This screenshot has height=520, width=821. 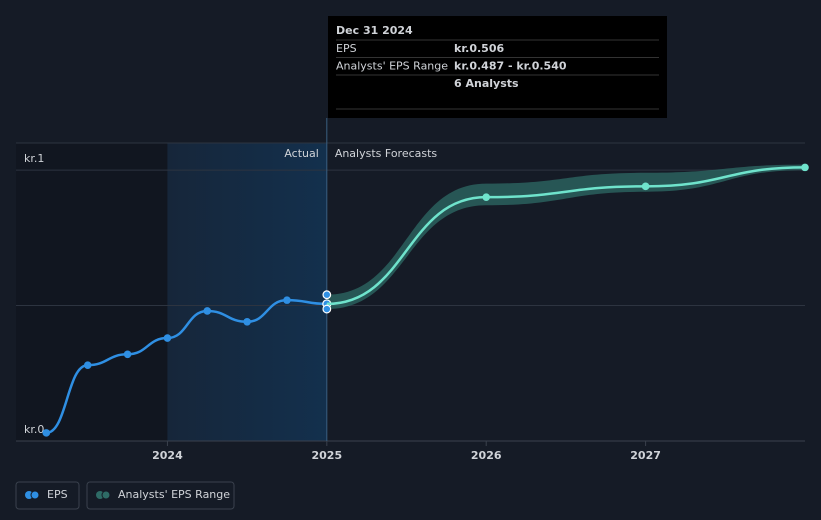 What do you see at coordinates (34, 158) in the screenshot?
I see `y-tick-label: kr.1` at bounding box center [34, 158].